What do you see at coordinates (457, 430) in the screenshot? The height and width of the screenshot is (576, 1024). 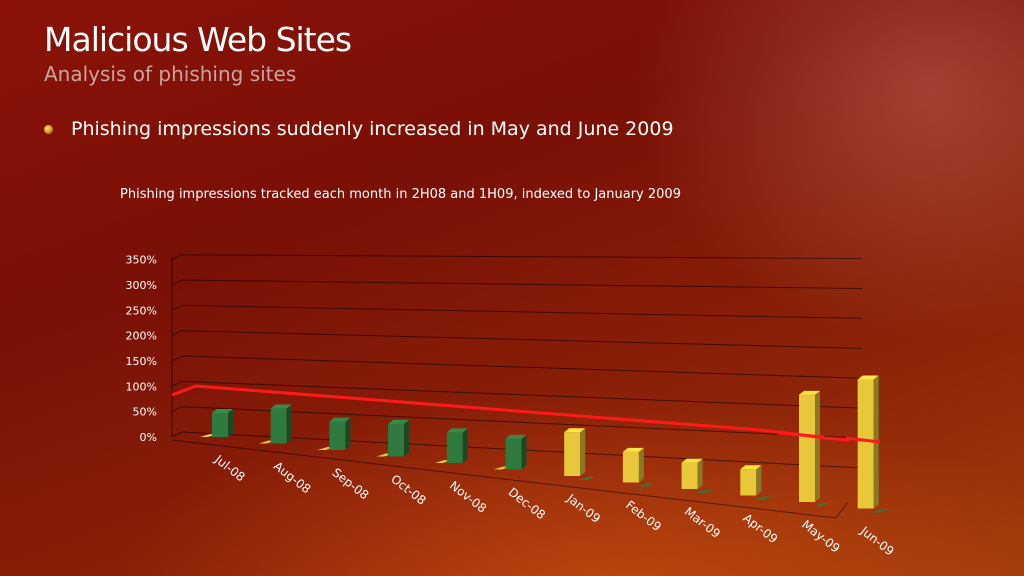 I see `bar-nov-08-top` at bounding box center [457, 430].